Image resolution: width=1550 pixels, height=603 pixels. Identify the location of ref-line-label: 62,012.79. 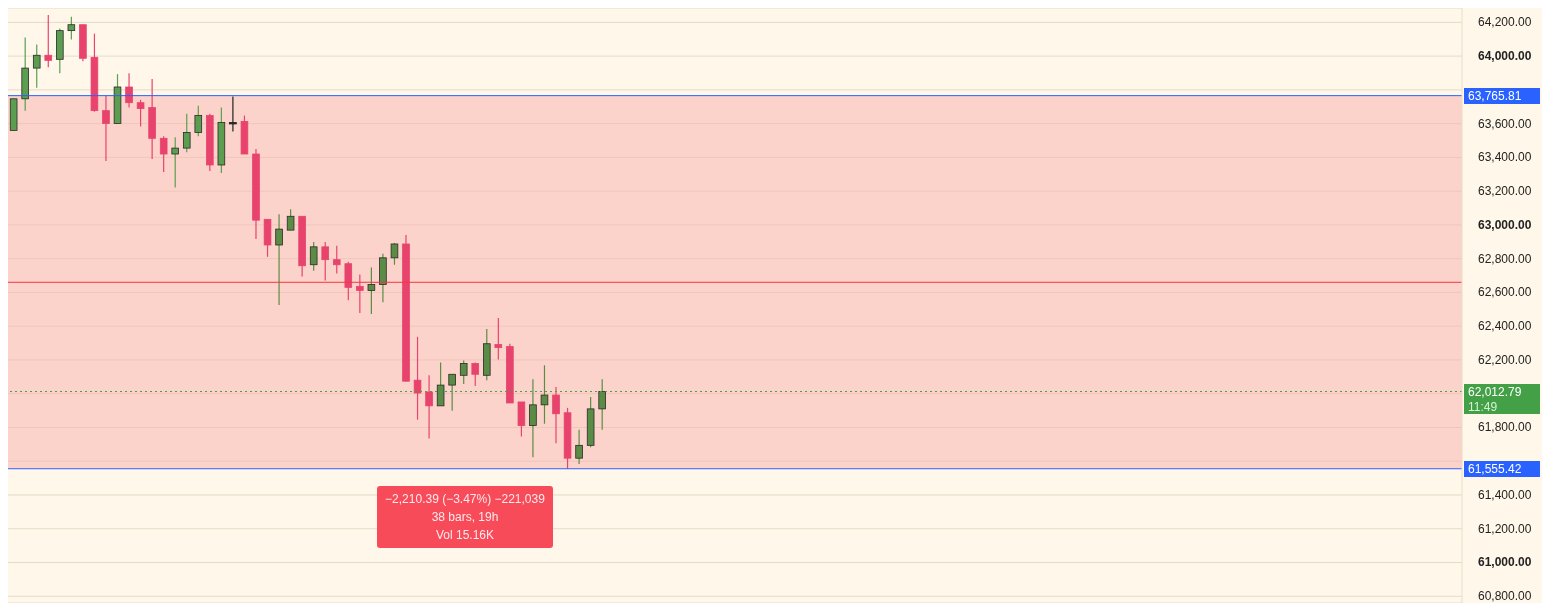
(1502, 391).